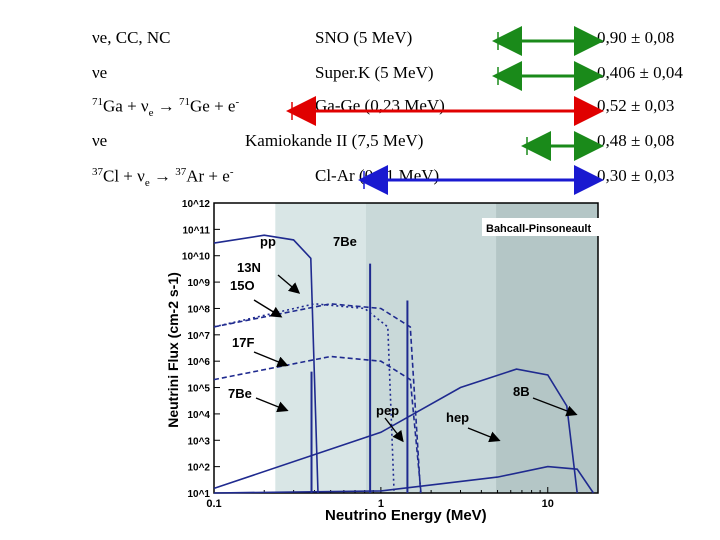 The width and height of the screenshot is (720, 540). I want to click on series-pp, so click(266, 364).